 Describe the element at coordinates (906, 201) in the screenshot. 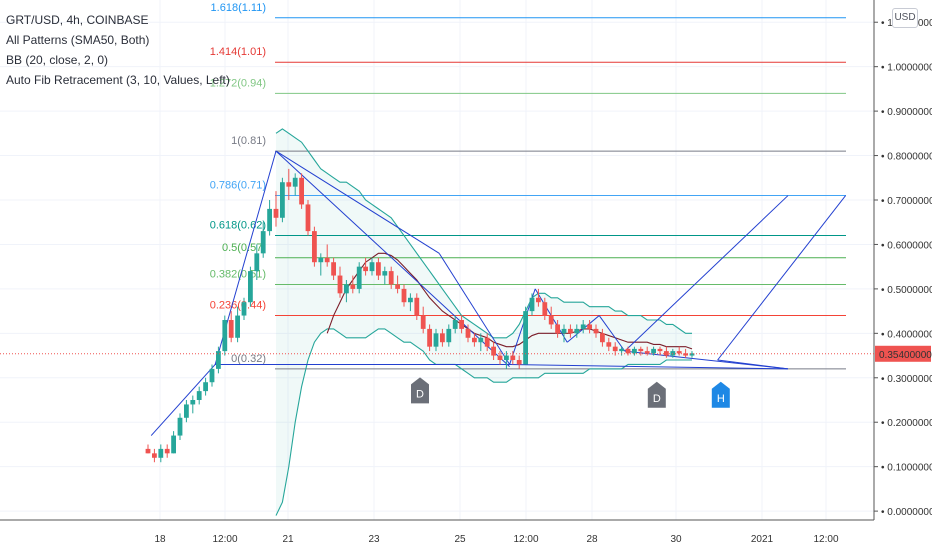

I see `y-tick-label: • 0.70000000` at that location.